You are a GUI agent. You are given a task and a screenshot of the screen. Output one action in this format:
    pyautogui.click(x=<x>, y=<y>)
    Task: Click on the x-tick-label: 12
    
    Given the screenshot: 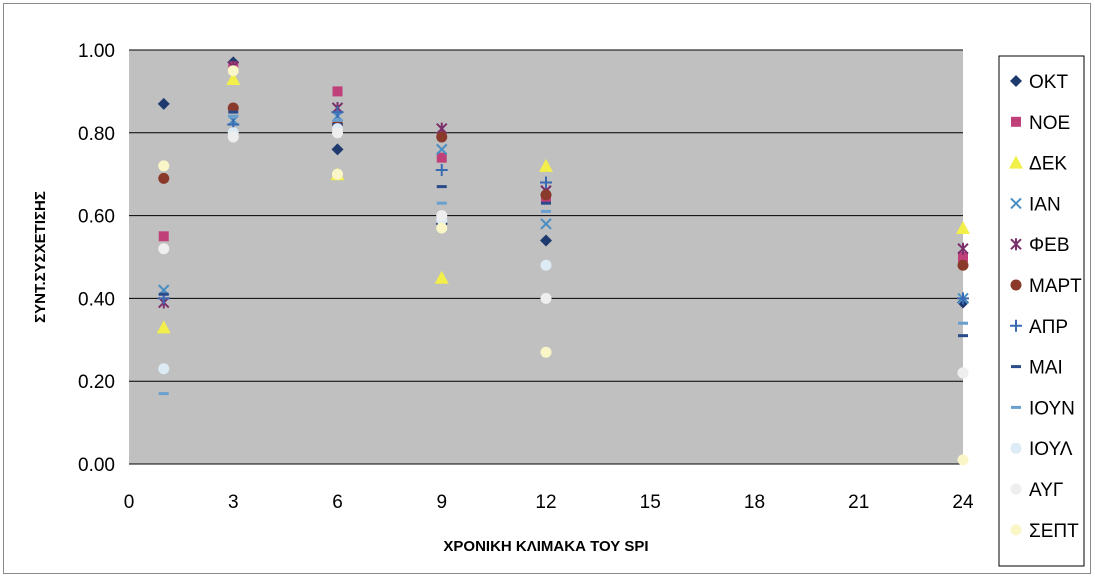 What is the action you would take?
    pyautogui.click(x=545, y=502)
    